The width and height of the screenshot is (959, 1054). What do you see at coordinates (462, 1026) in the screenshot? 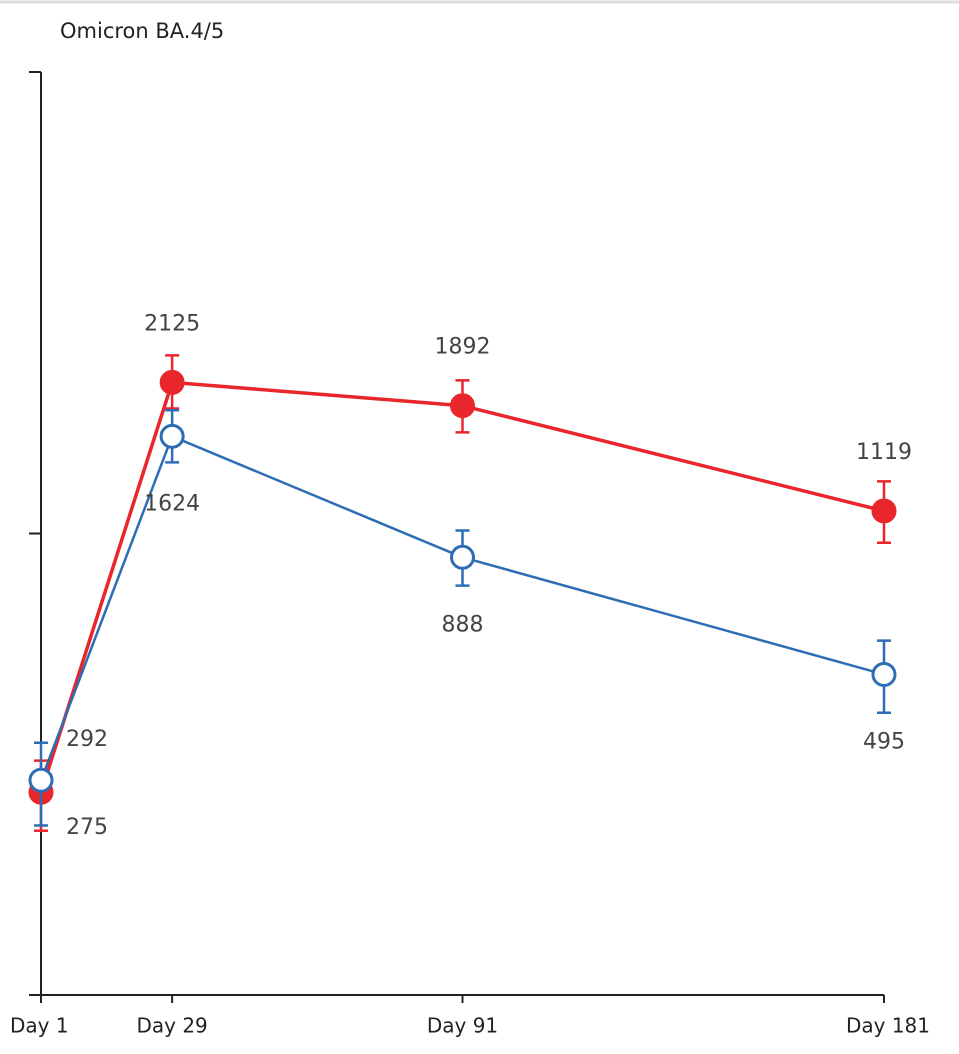
I see `x-tick-label: Day 91` at bounding box center [462, 1026].